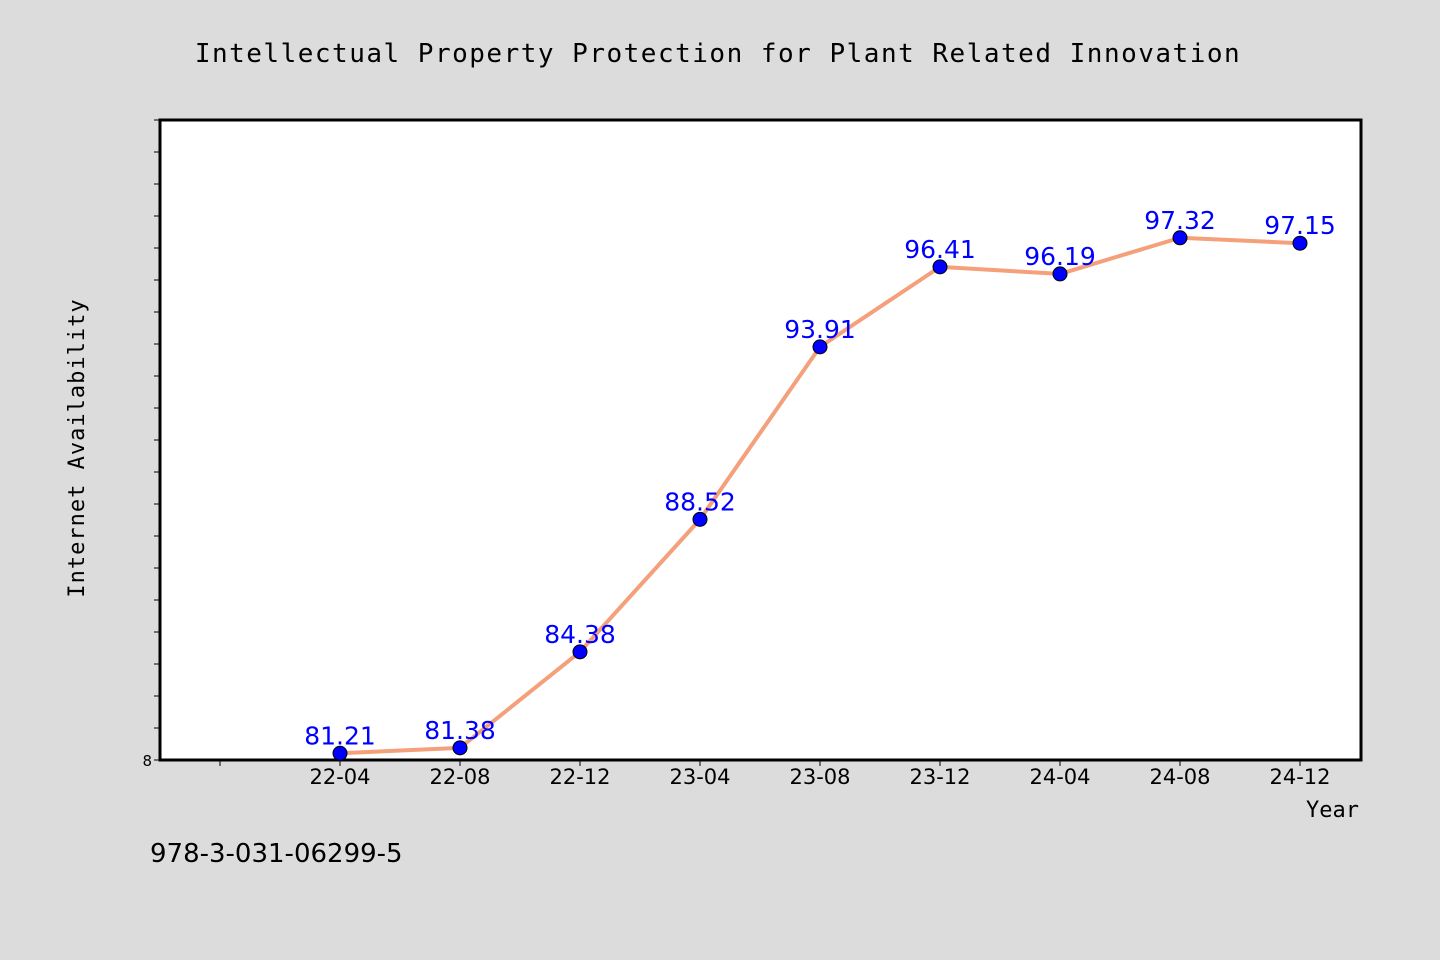 Image resolution: width=1440 pixels, height=960 pixels. I want to click on data-label: 93.91, so click(820, 329).